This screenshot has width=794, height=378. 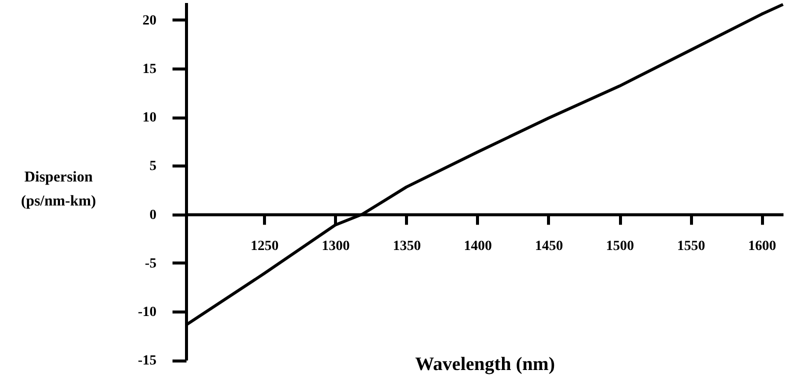 What do you see at coordinates (336, 246) in the screenshot?
I see `x-tick-label: 1300` at bounding box center [336, 246].